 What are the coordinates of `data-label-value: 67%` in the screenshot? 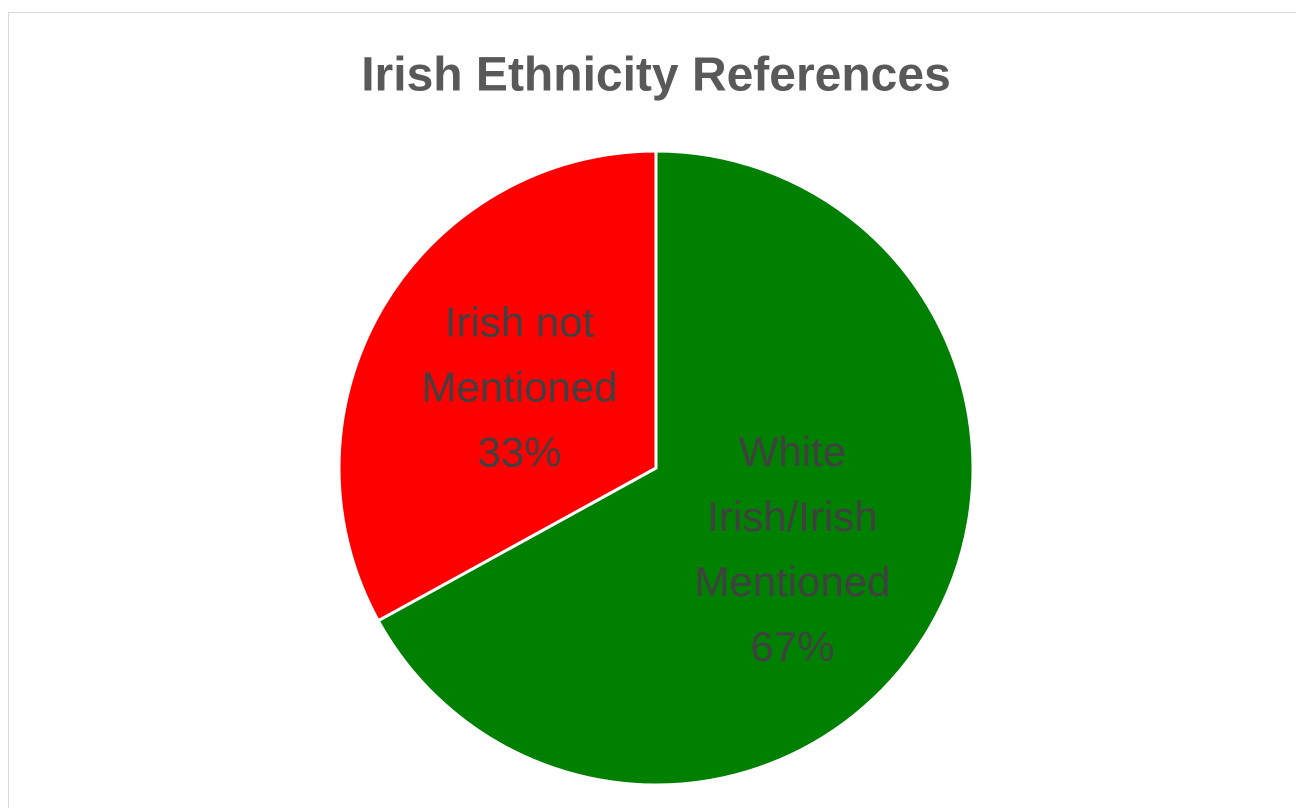 It's located at (792, 646).